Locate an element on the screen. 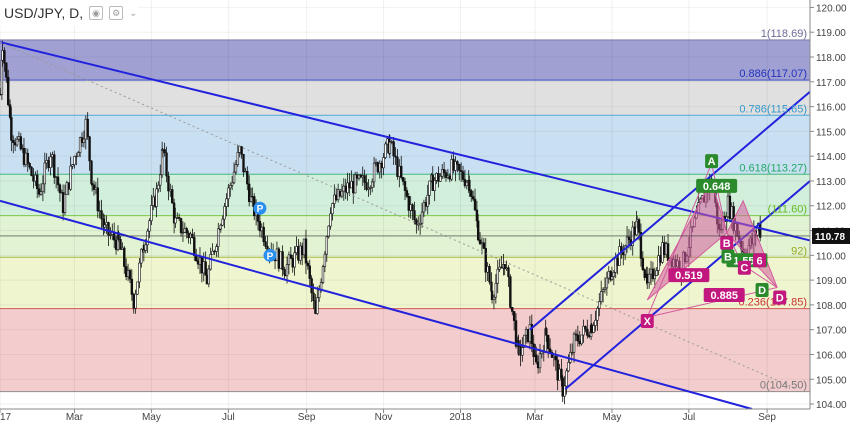  ratio-label: 0.519 is located at coordinates (689, 276).